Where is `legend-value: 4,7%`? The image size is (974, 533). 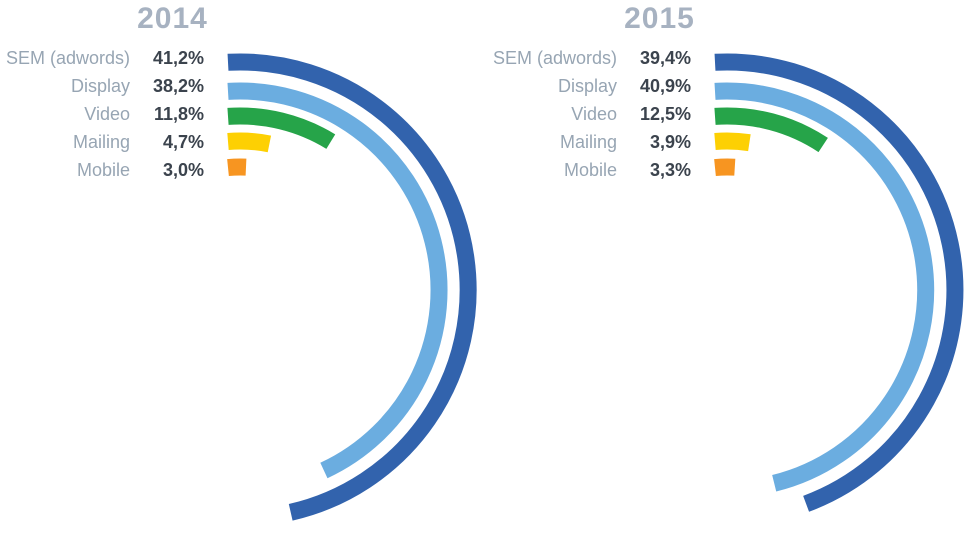
legend-value: 4,7% is located at coordinates (183, 141).